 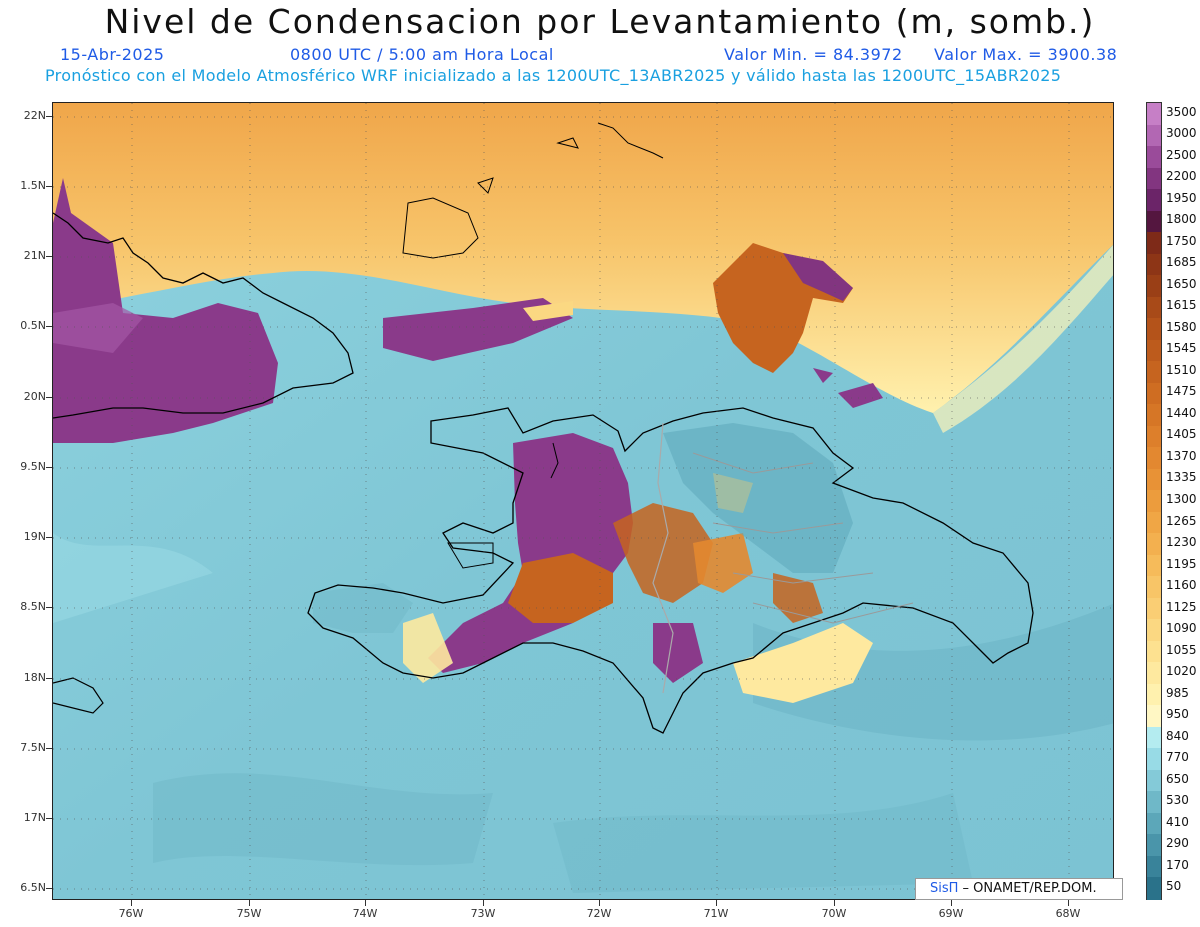 What do you see at coordinates (1177, 843) in the screenshot?
I see `colorbar-label: 290` at bounding box center [1177, 843].